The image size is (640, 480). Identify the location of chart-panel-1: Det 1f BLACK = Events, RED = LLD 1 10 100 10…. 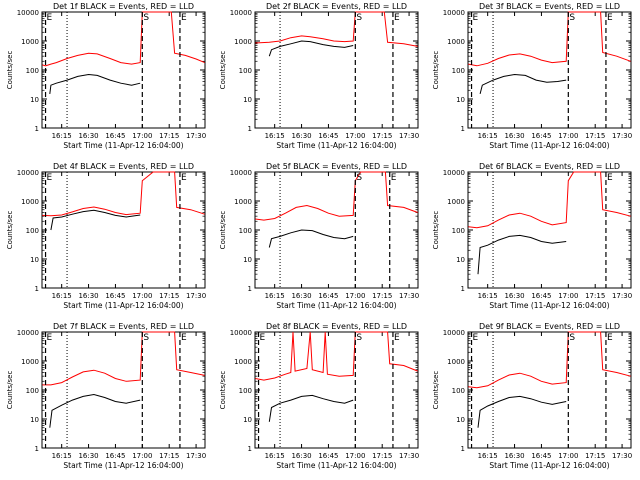
(106, 76).